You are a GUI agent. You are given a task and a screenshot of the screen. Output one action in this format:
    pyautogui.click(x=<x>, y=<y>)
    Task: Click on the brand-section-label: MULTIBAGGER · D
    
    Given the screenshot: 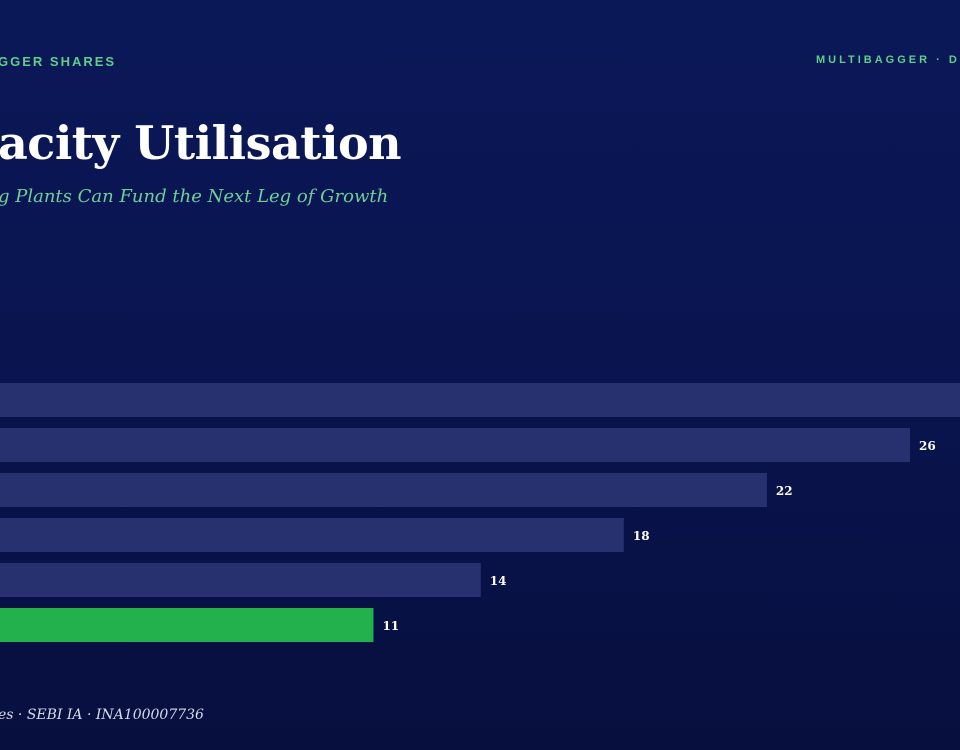 What is the action you would take?
    pyautogui.click(x=888, y=60)
    